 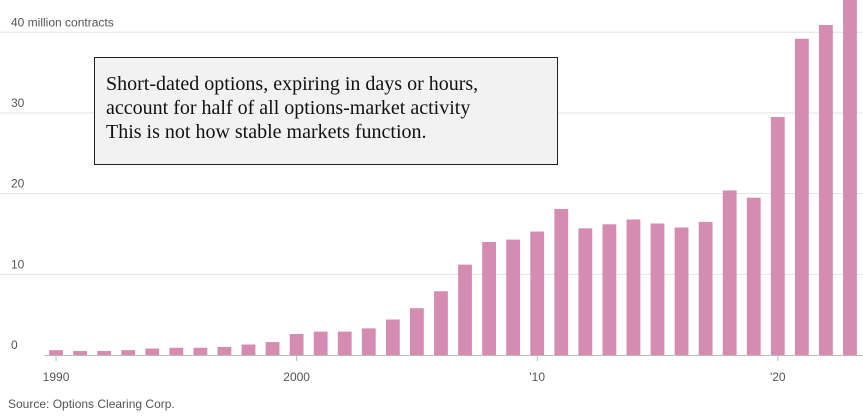 I want to click on x-tick-label: 1990, so click(x=56, y=377).